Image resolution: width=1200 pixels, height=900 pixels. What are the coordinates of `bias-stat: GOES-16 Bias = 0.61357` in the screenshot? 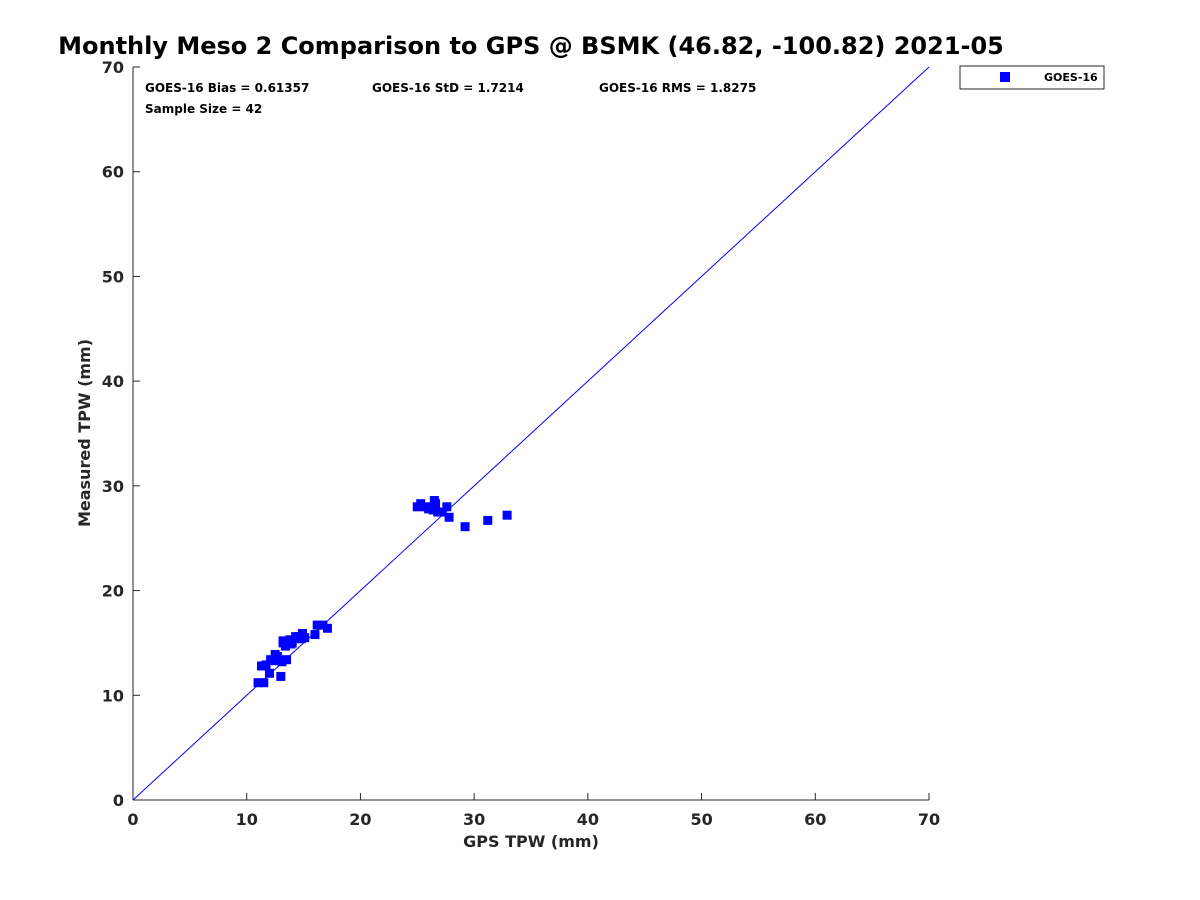 It's located at (227, 88).